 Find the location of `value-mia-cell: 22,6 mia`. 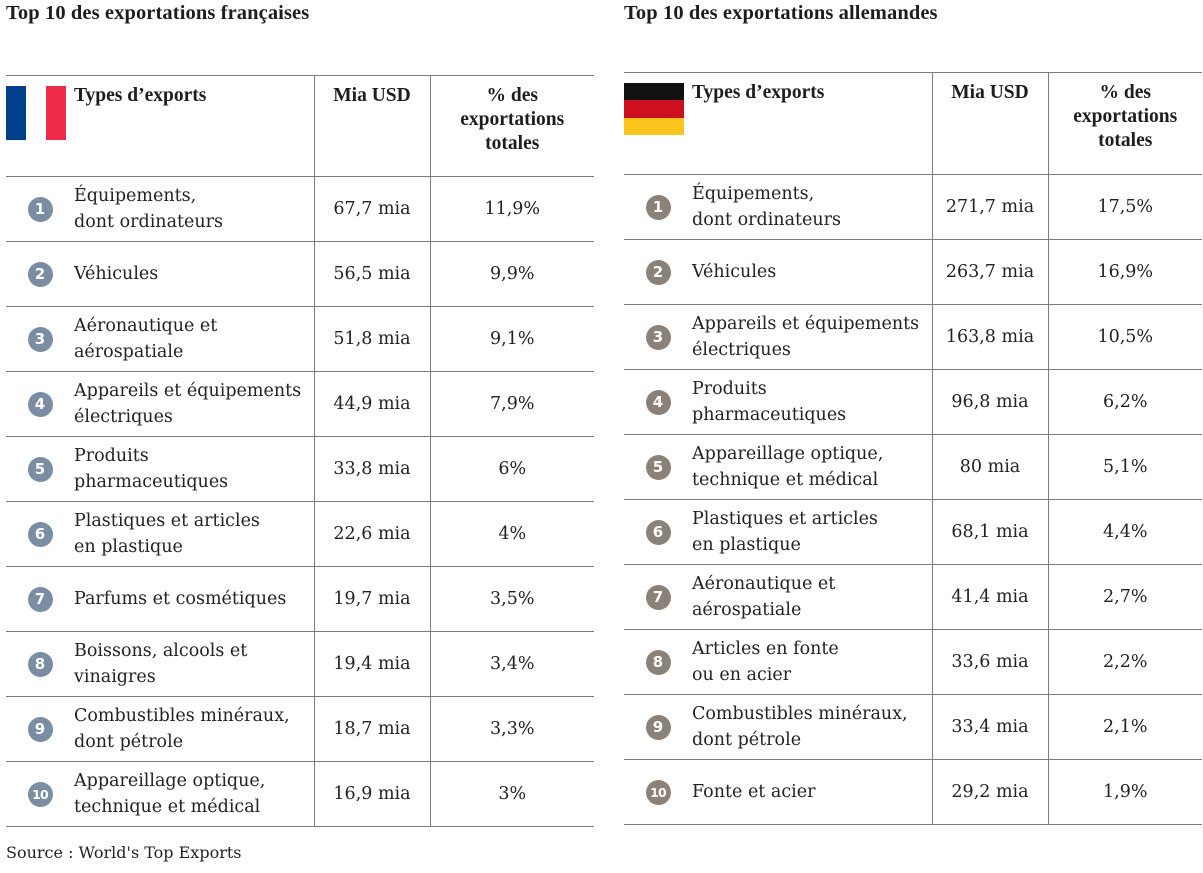

value-mia-cell: 22,6 mia is located at coordinates (371, 534).